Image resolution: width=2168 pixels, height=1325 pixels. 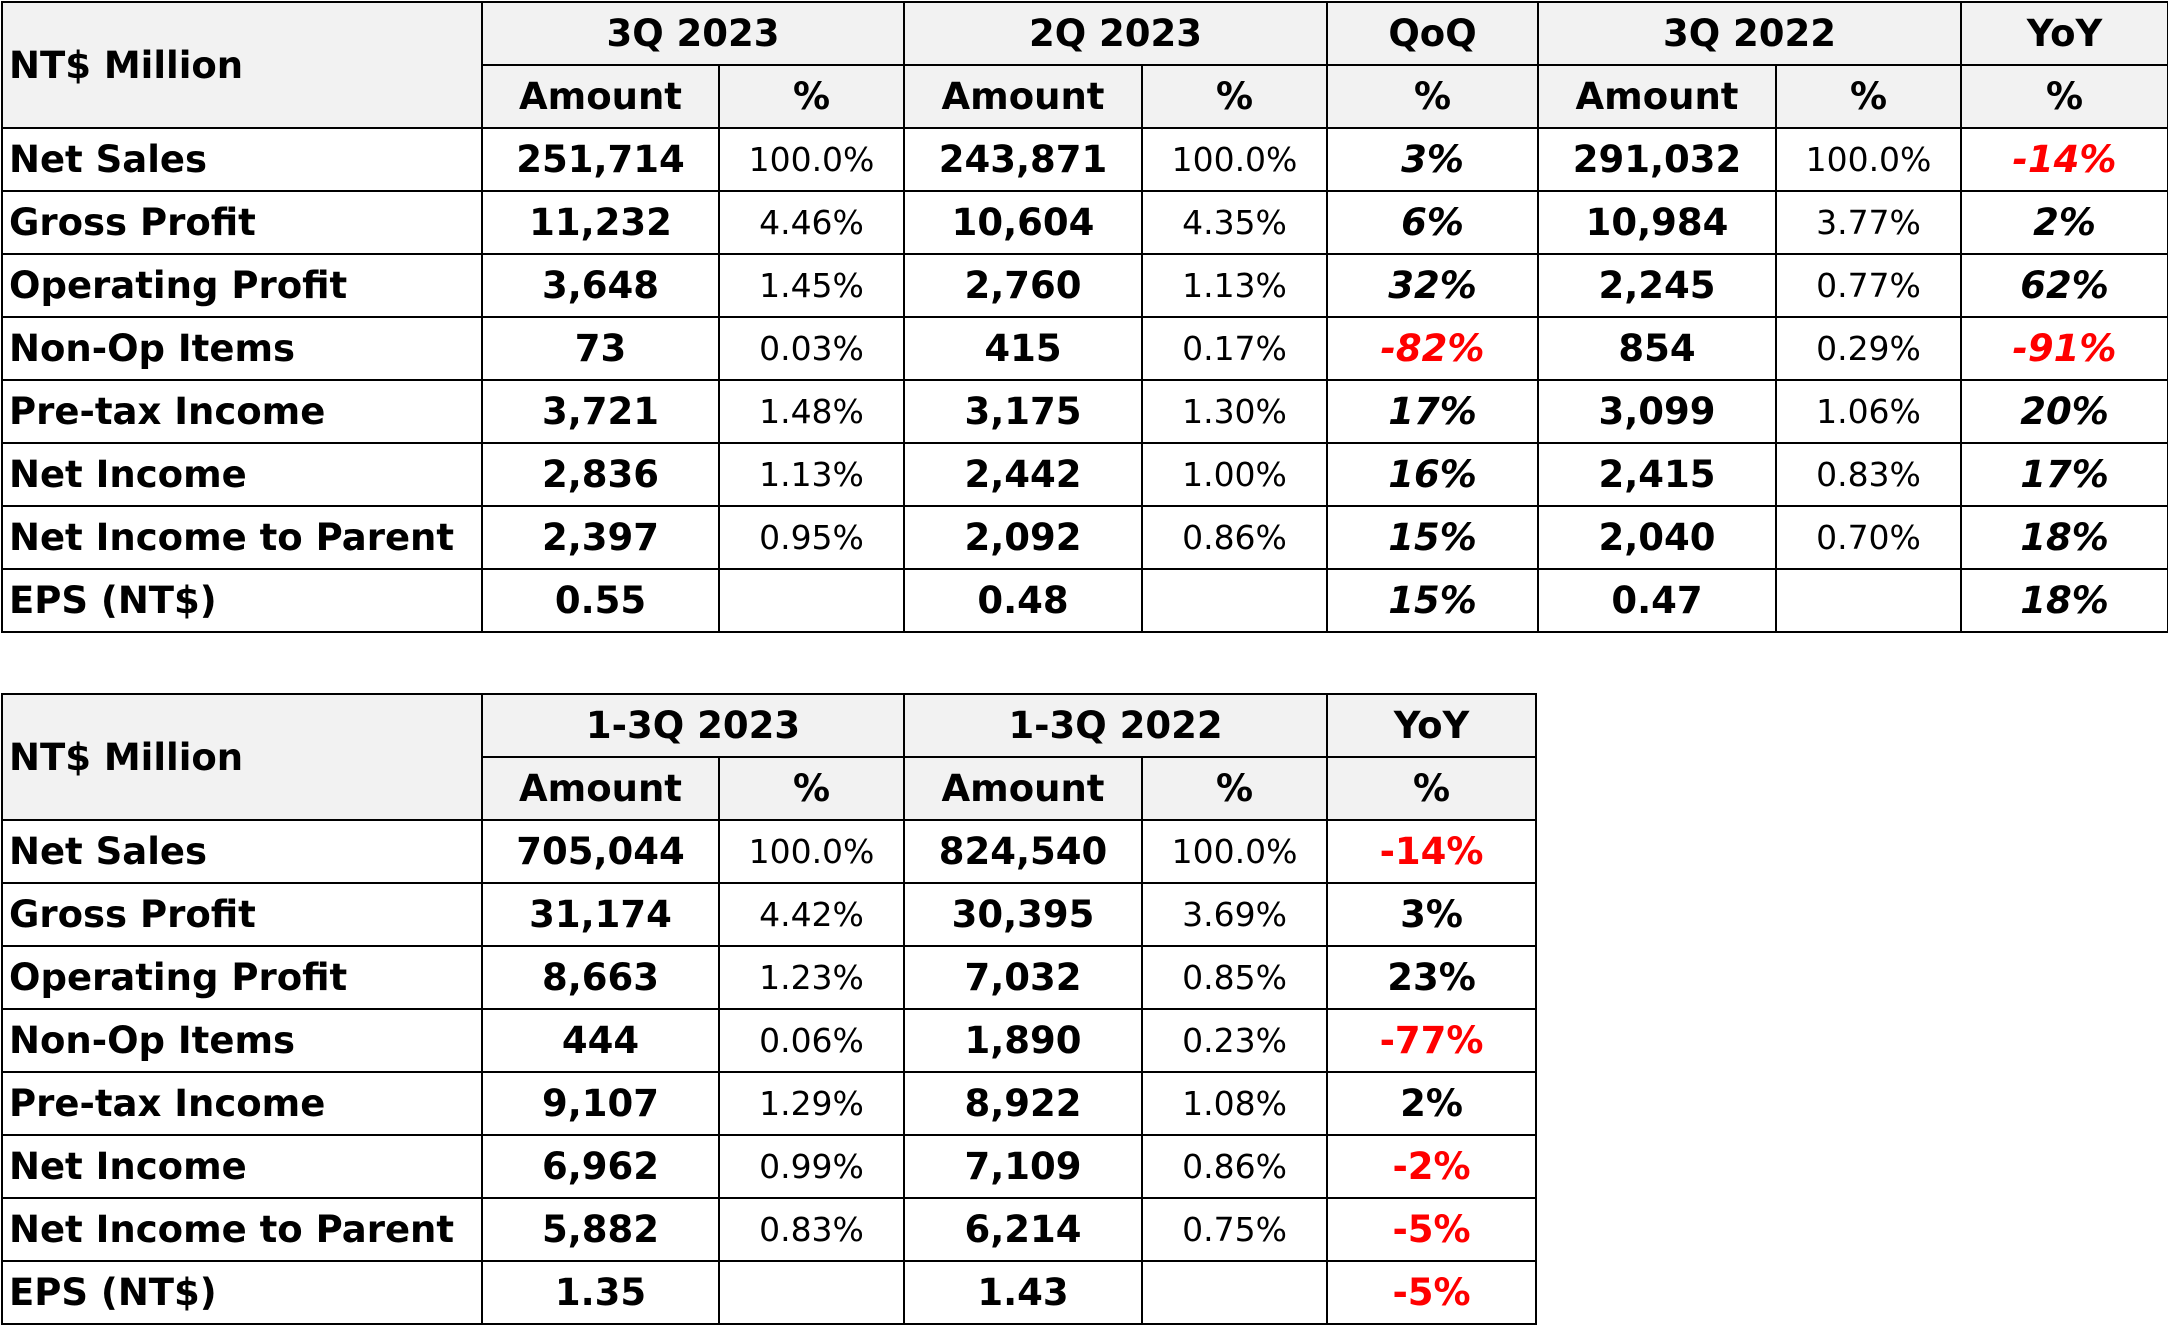 I want to click on amount-cell: 1,890, so click(x=1023, y=1040).